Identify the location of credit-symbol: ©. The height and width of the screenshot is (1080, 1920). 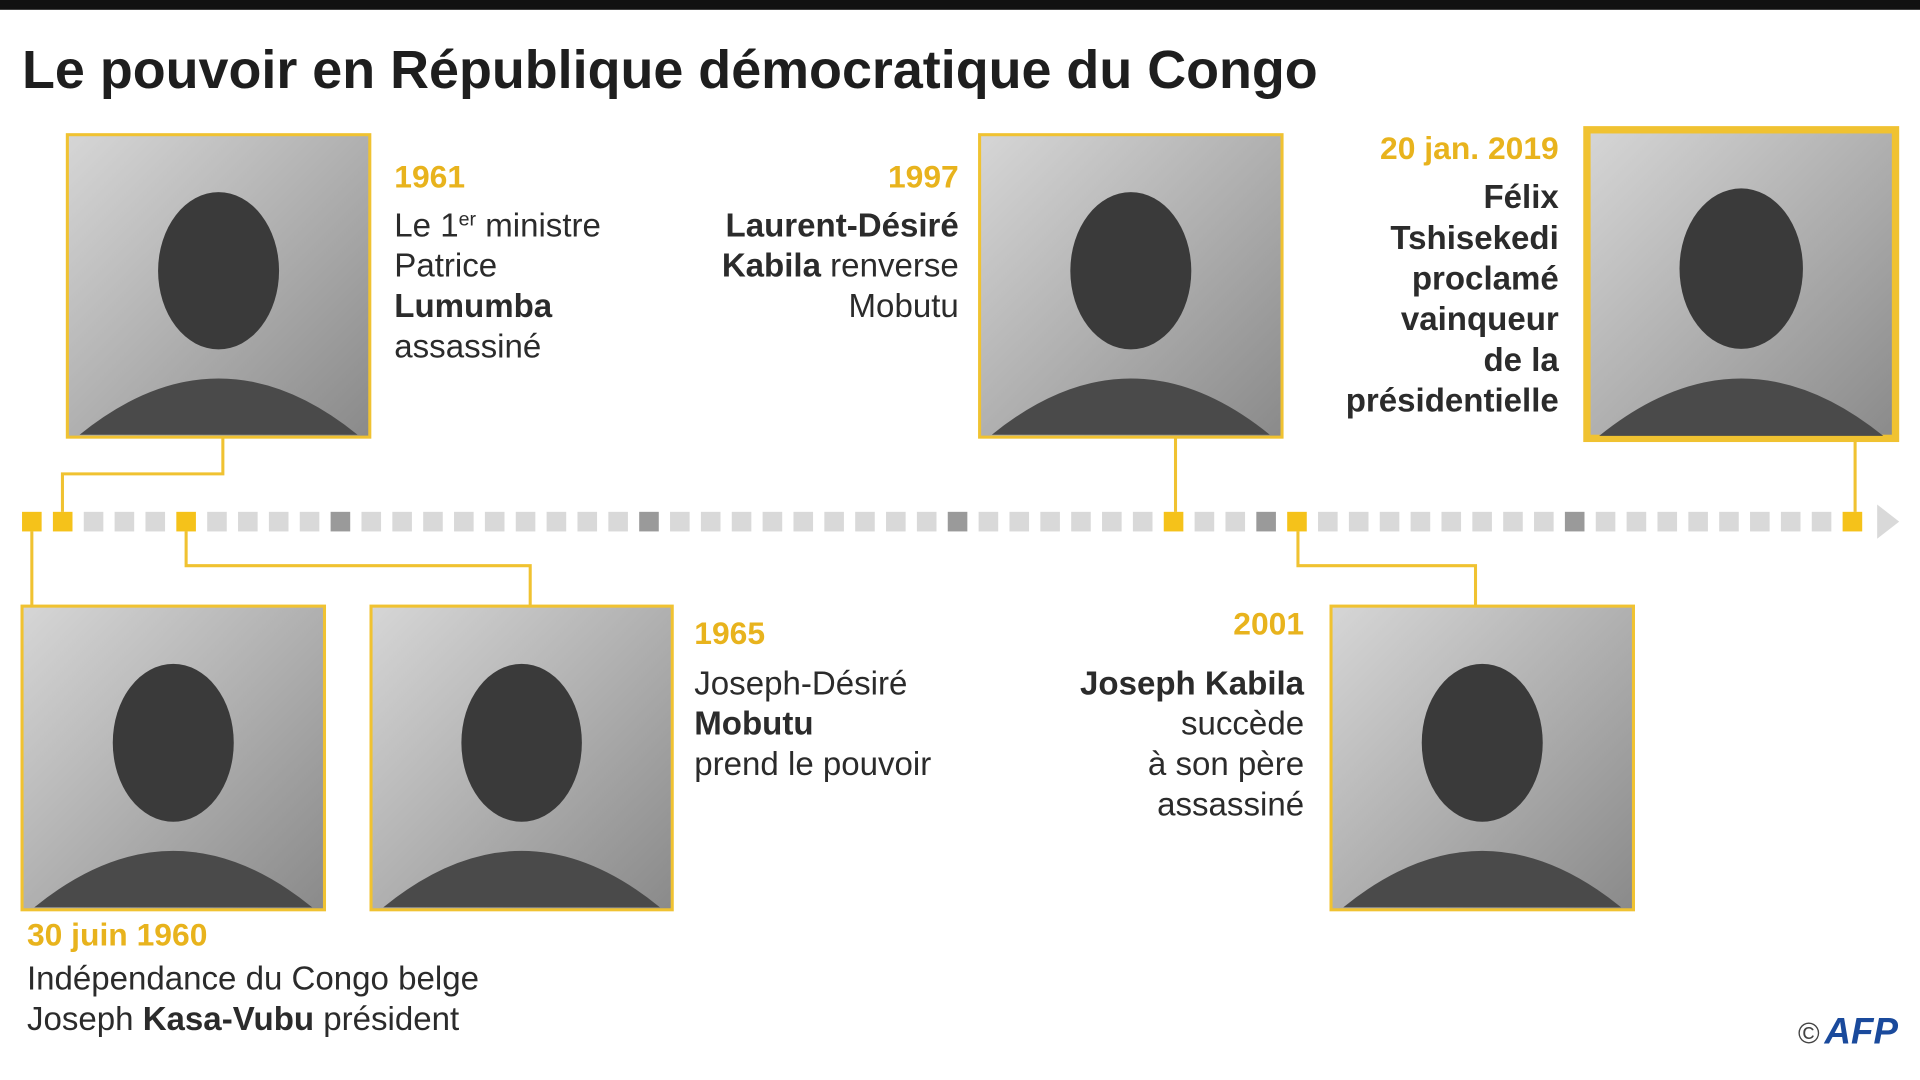
(1809, 1033).